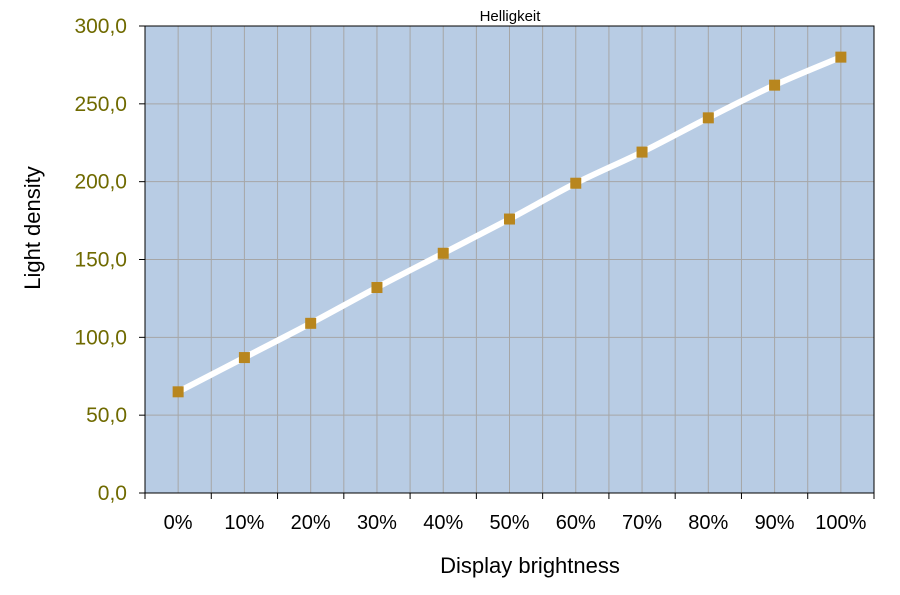  What do you see at coordinates (311, 523) in the screenshot?
I see `x-tick-label: 20%` at bounding box center [311, 523].